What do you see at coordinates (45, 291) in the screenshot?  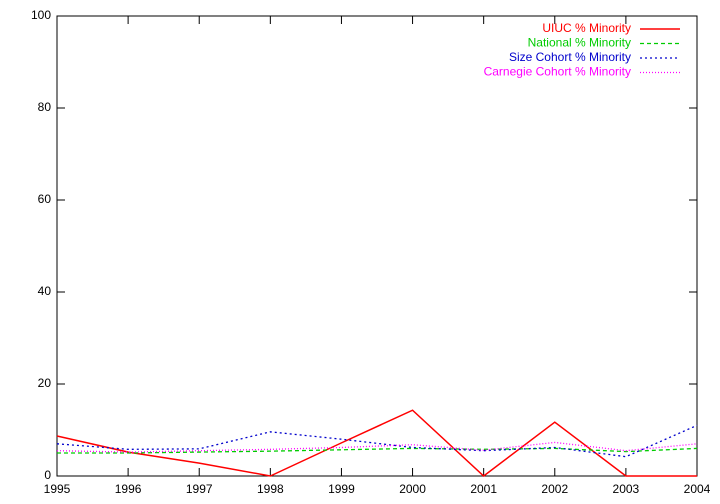 I see `y-tick-label: 40` at bounding box center [45, 291].